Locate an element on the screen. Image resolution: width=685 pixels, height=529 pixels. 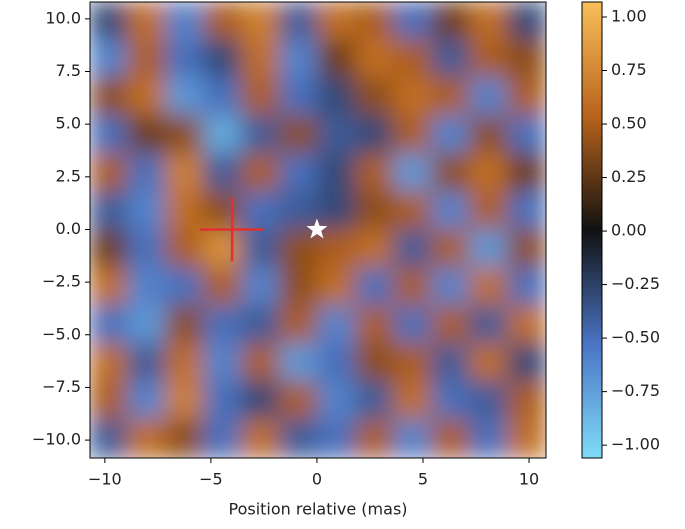
y-tick-label: −2.5 is located at coordinates (61, 281).